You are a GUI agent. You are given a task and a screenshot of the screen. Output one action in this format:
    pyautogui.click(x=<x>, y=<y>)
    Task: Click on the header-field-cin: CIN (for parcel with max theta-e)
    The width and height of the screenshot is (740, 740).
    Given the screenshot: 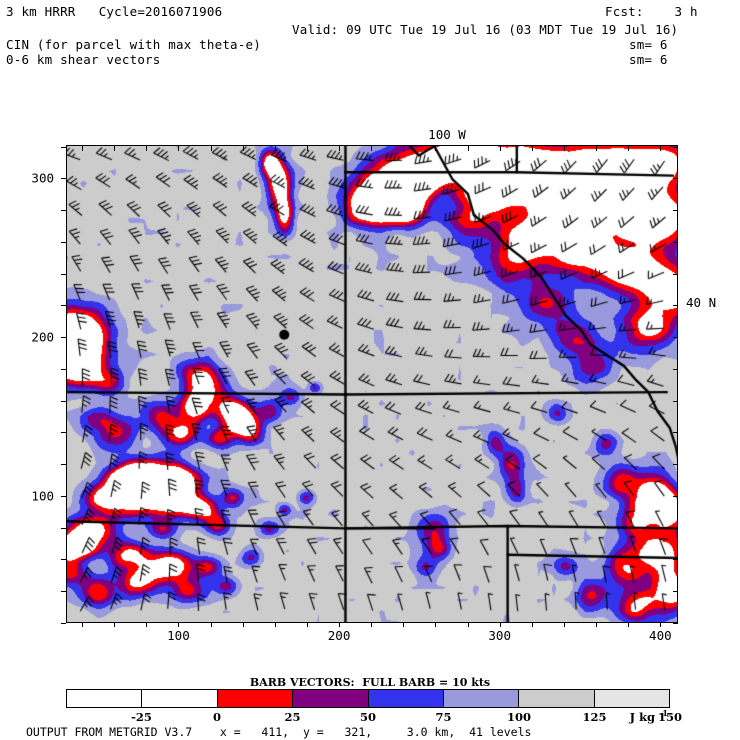 What is the action you would take?
    pyautogui.click(x=133, y=44)
    